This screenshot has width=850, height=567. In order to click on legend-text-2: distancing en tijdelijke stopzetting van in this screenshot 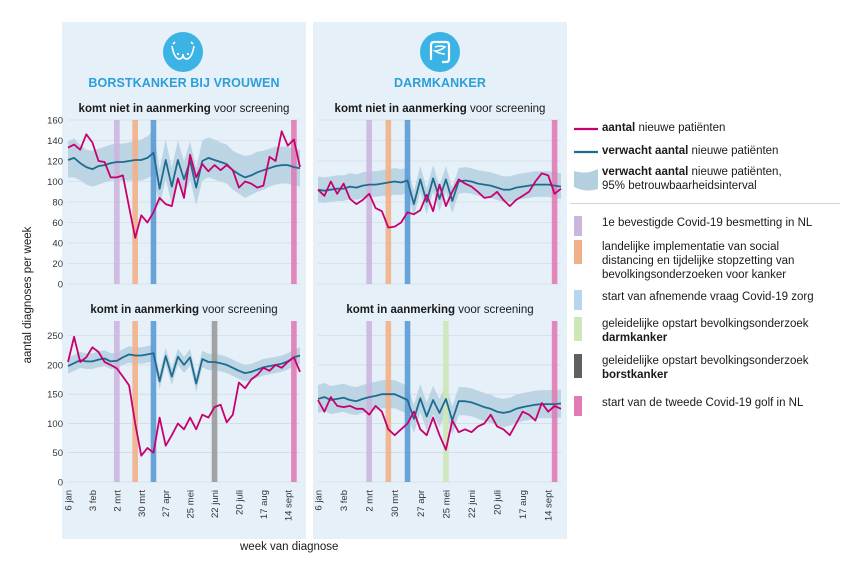, I will do `click(698, 261)`.